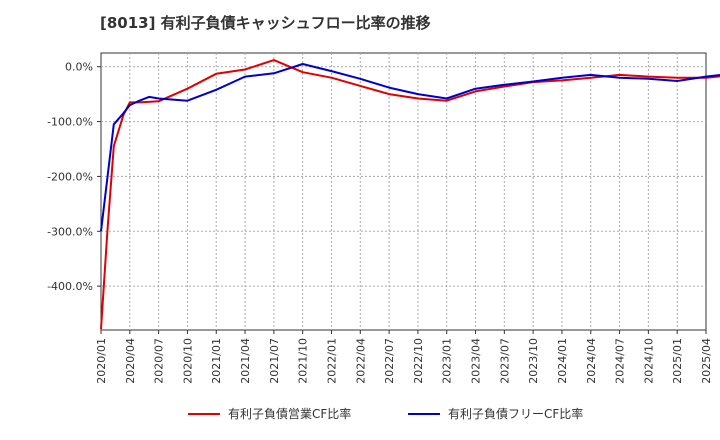 This screenshot has width=720, height=440. I want to click on x-tick-label: 2022/07, so click(389, 361).